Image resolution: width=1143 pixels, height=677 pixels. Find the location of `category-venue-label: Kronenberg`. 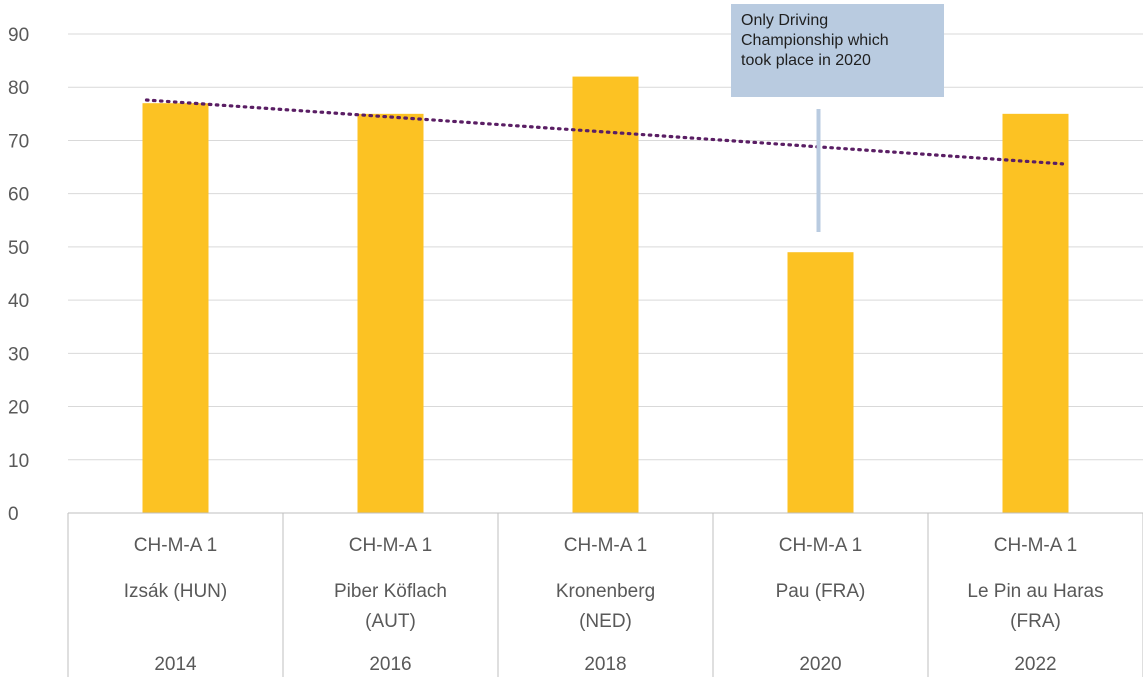

category-venue-label: Kronenberg is located at coordinates (605, 591).